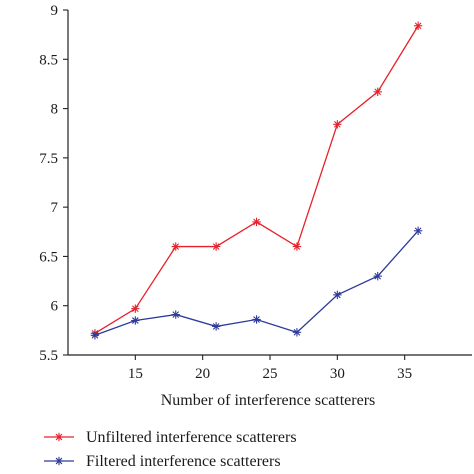 This screenshot has width=474, height=474. I want to click on y-tick-label: 8.5, so click(48, 60).